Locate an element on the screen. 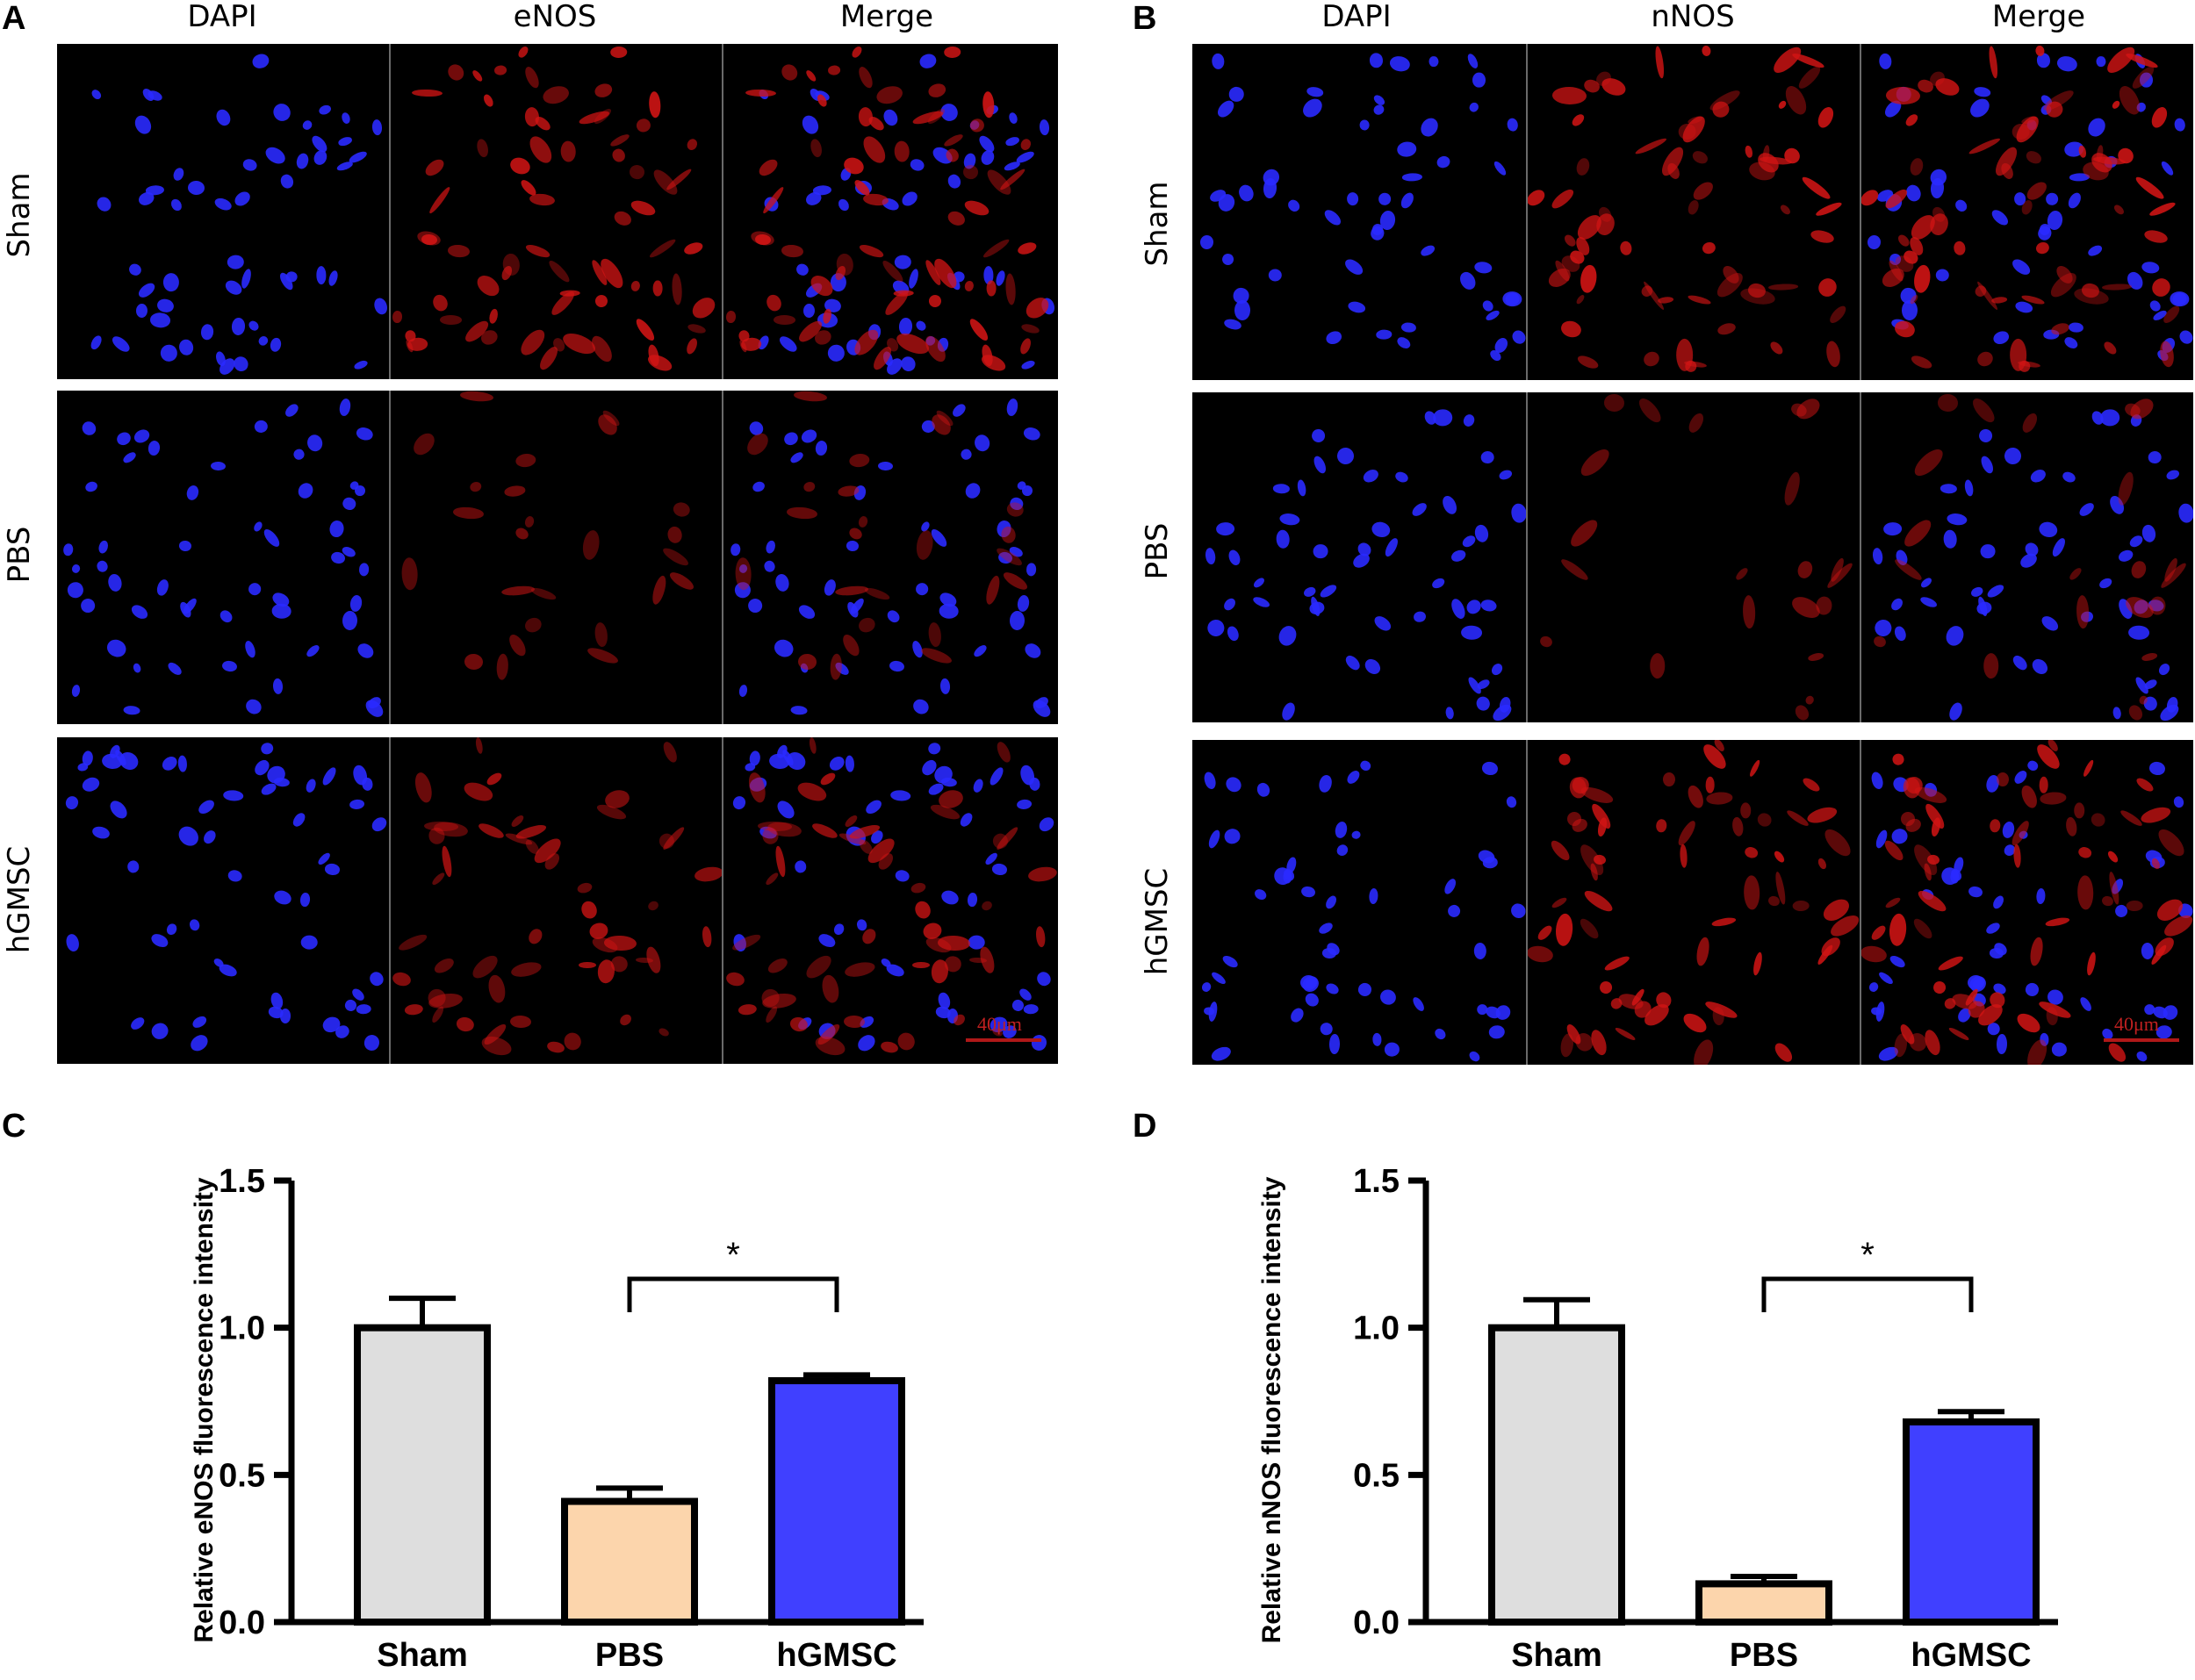 Image resolution: width=2195 pixels, height=1680 pixels. bar-pbs is located at coordinates (1763, 1603).